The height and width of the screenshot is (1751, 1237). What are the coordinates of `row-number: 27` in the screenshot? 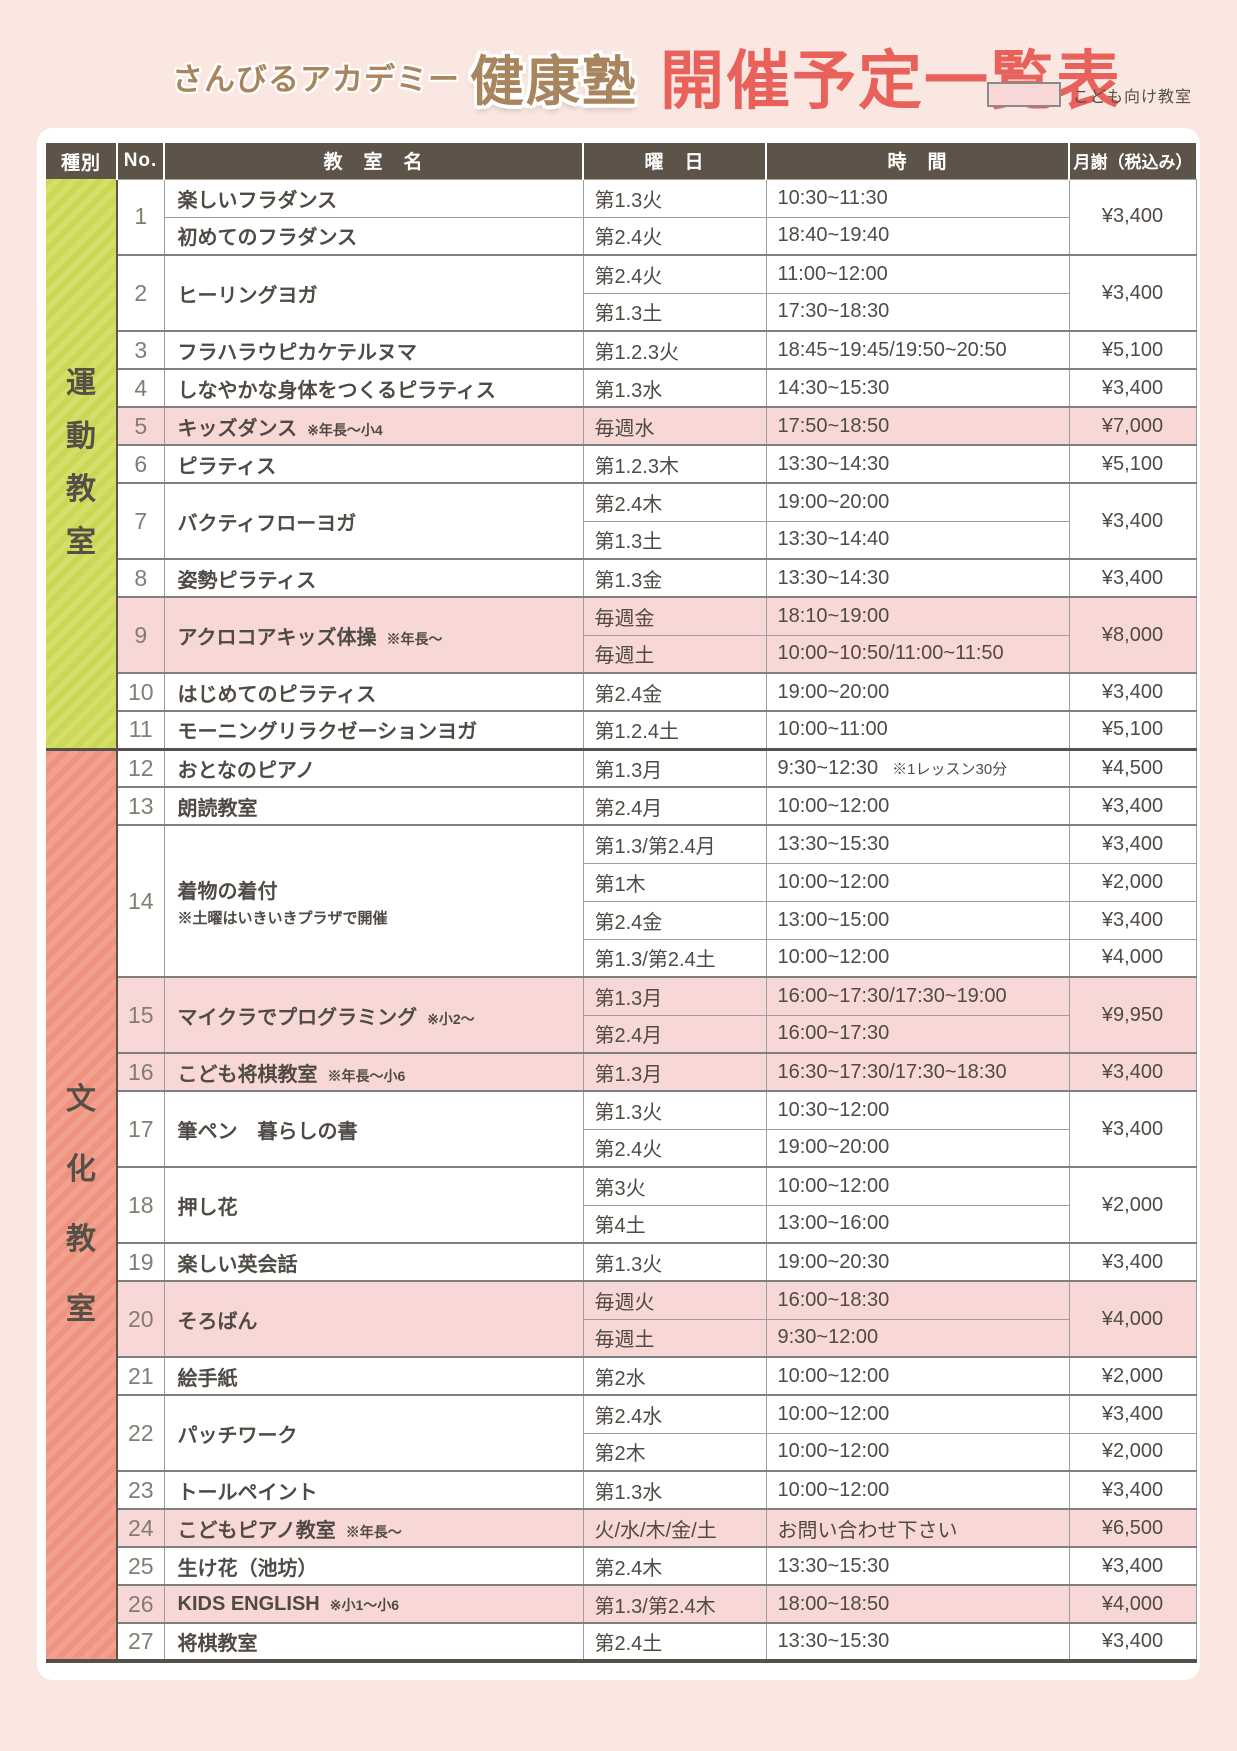 It's located at (140, 1642).